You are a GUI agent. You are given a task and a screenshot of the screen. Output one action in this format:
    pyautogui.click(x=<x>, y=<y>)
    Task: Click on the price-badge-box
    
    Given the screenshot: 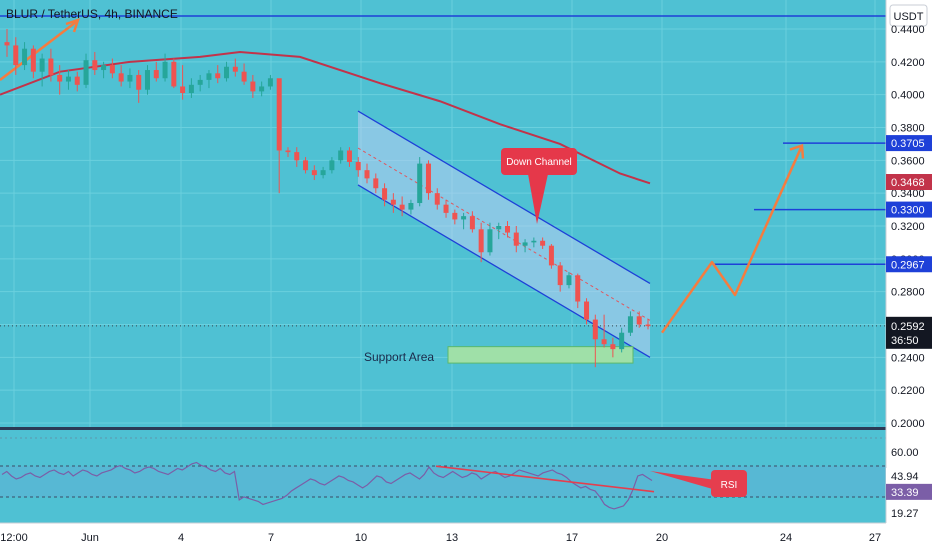 What is the action you would take?
    pyautogui.click(x=909, y=264)
    